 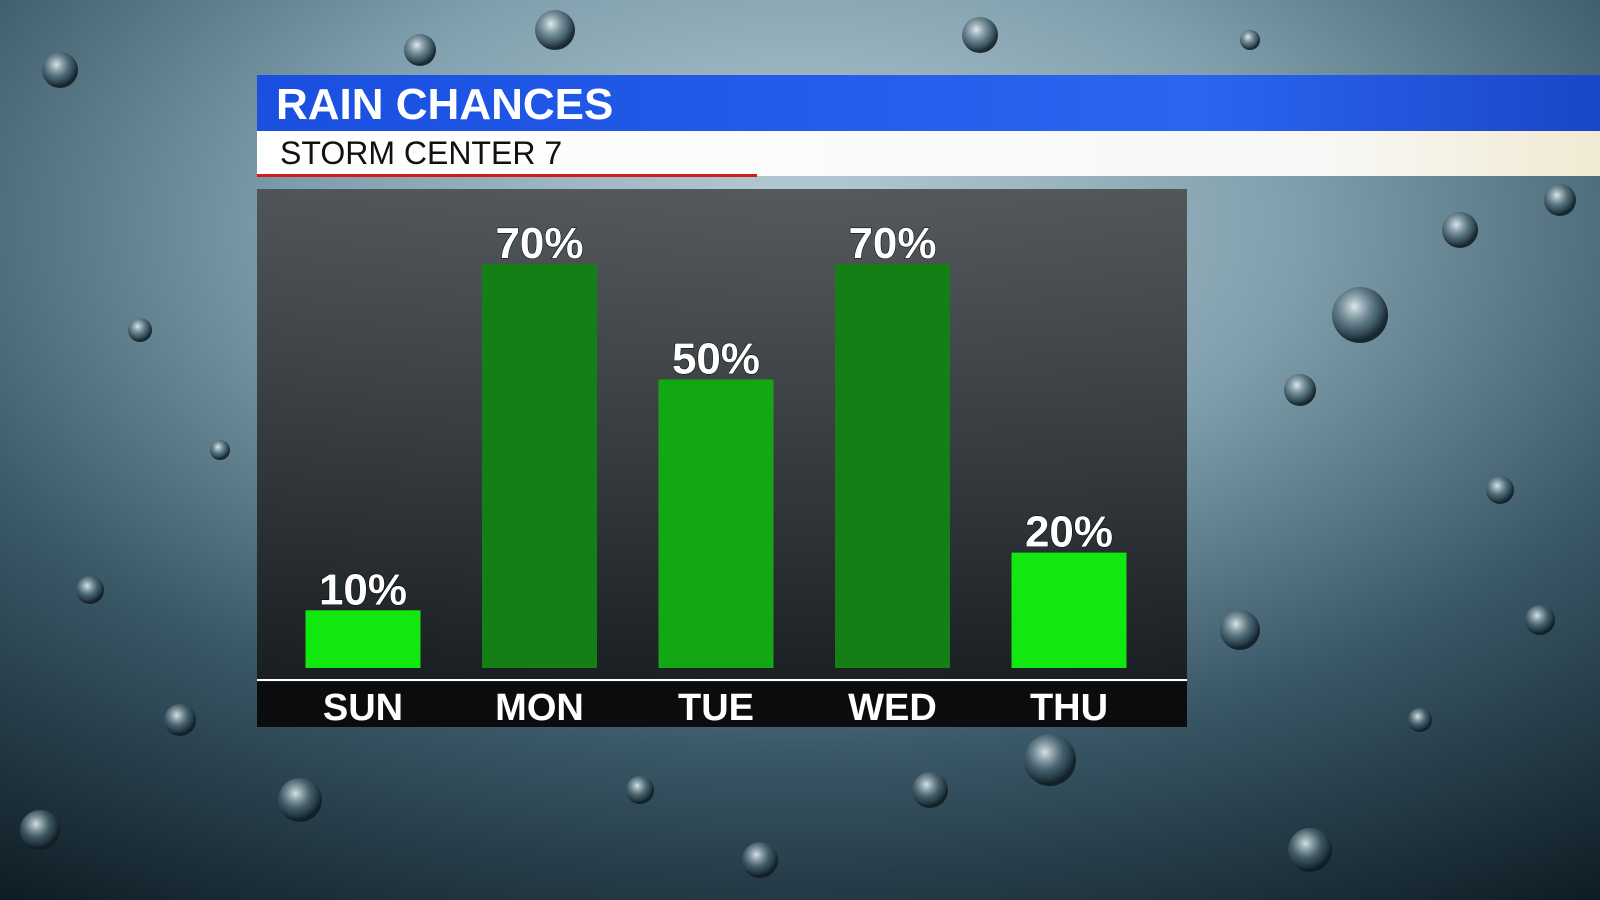 What do you see at coordinates (1069, 708) in the screenshot?
I see `x-tick-label: THU` at bounding box center [1069, 708].